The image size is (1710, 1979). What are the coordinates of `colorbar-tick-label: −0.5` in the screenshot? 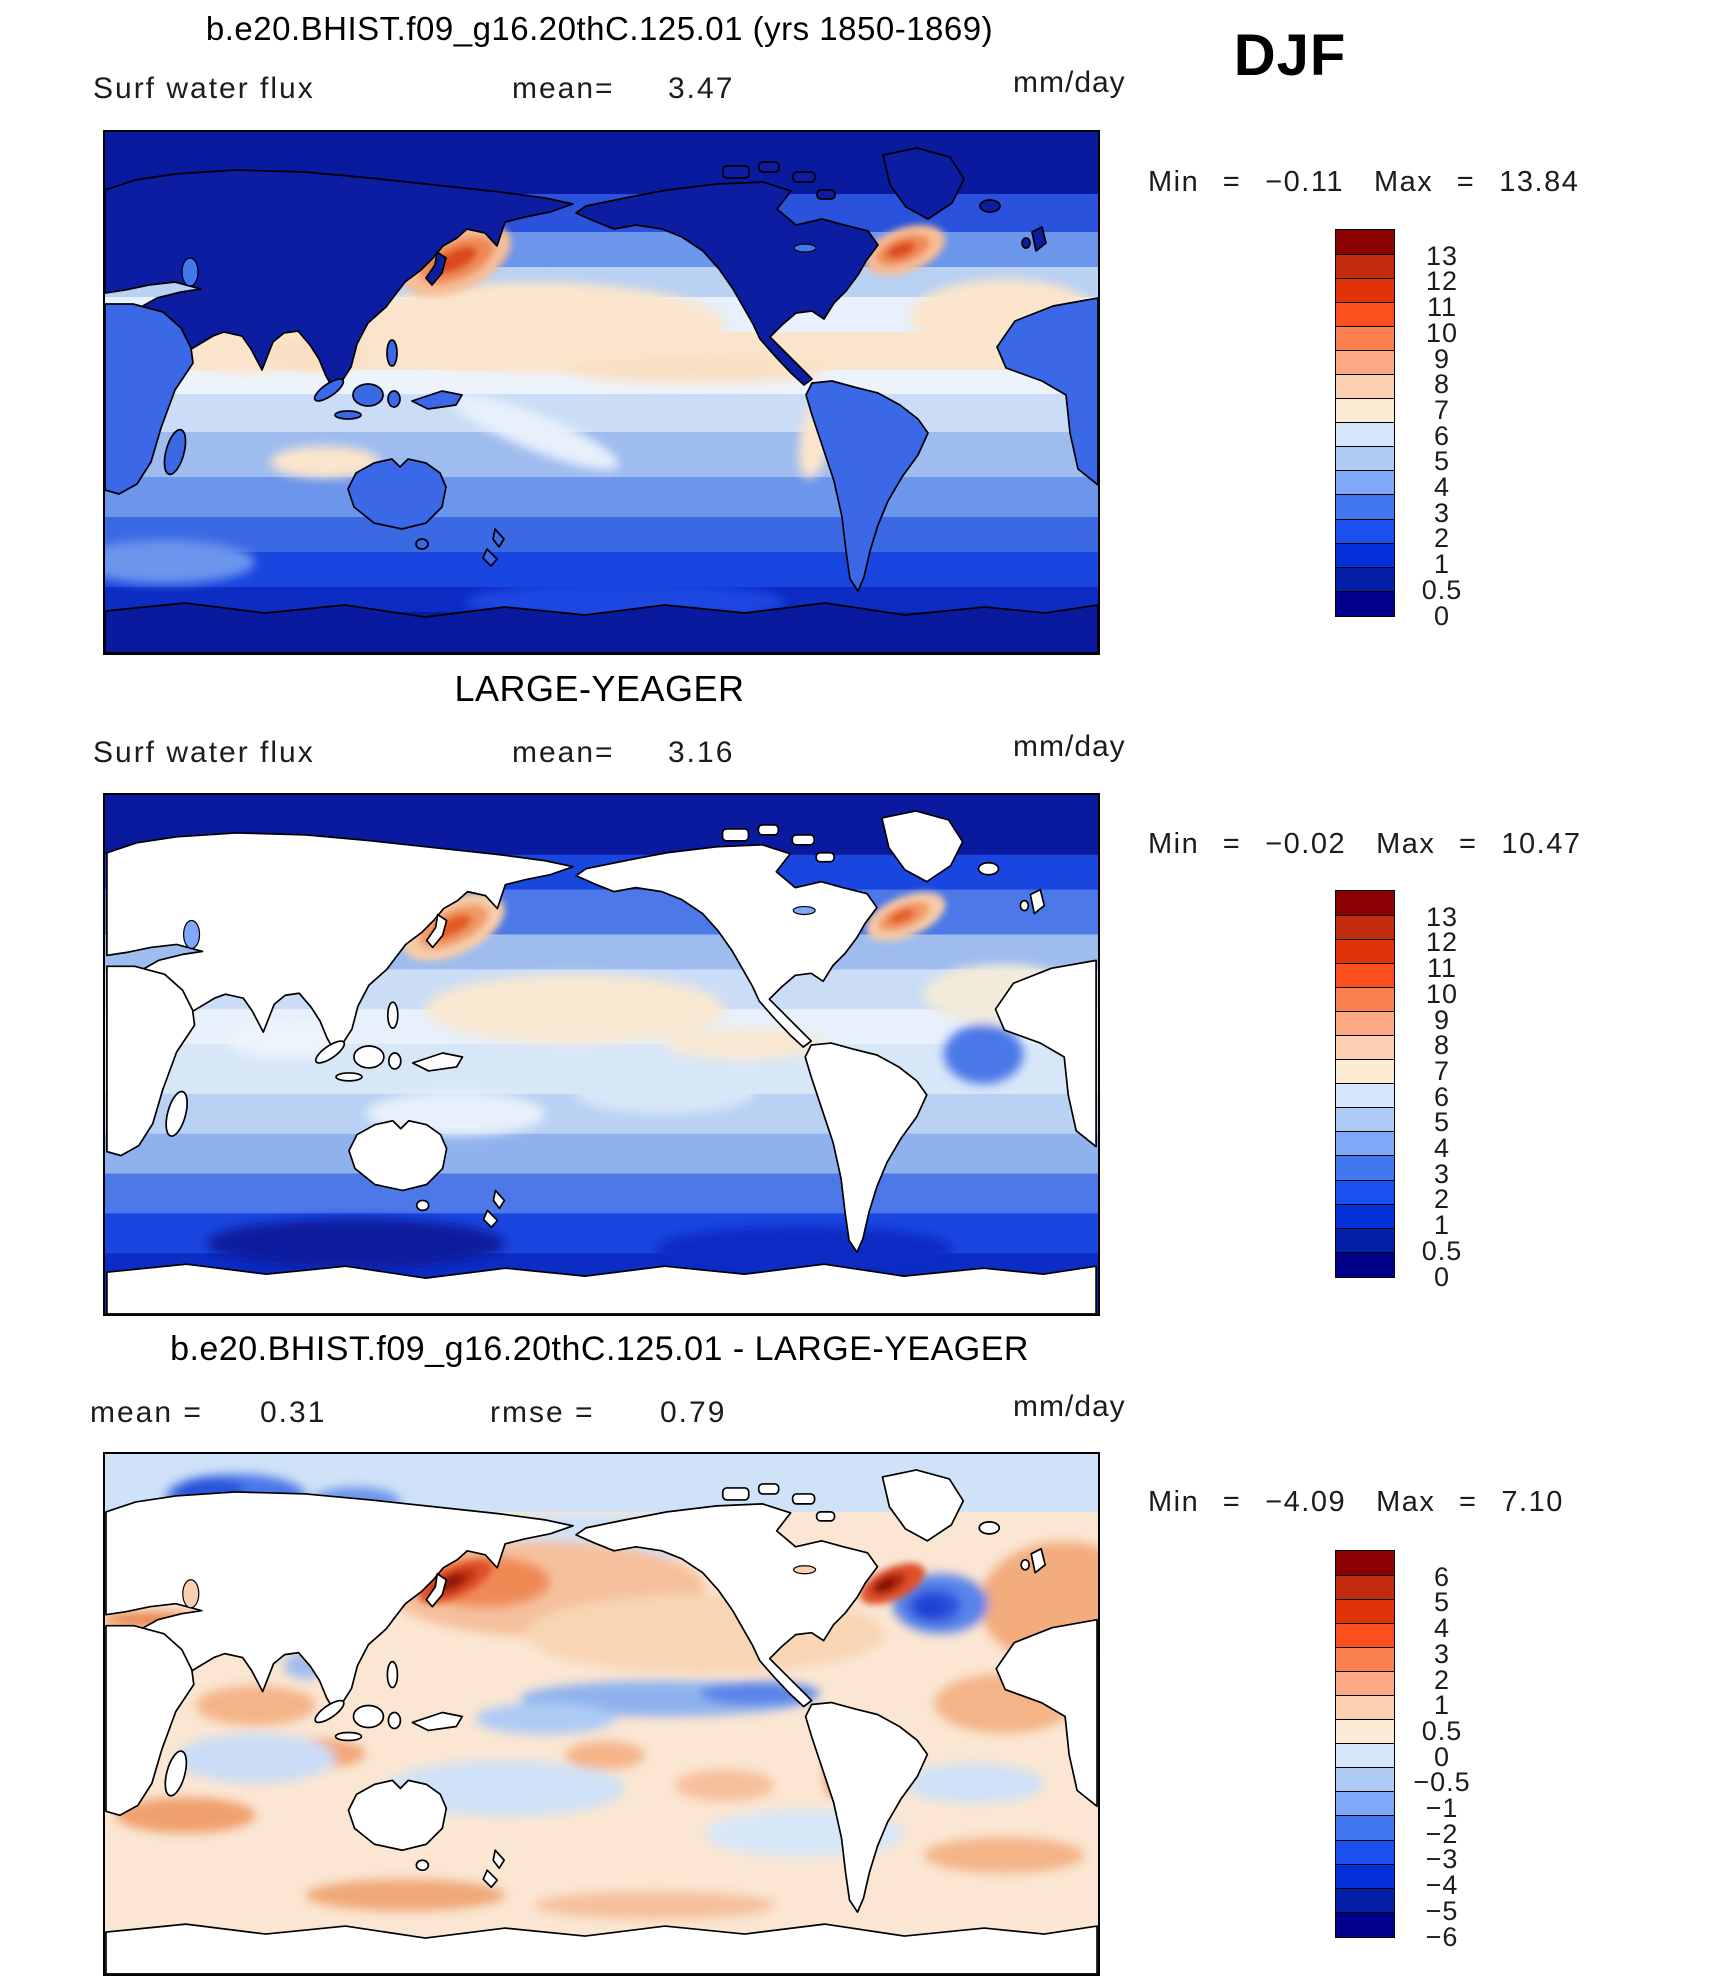 It's located at (1442, 1782).